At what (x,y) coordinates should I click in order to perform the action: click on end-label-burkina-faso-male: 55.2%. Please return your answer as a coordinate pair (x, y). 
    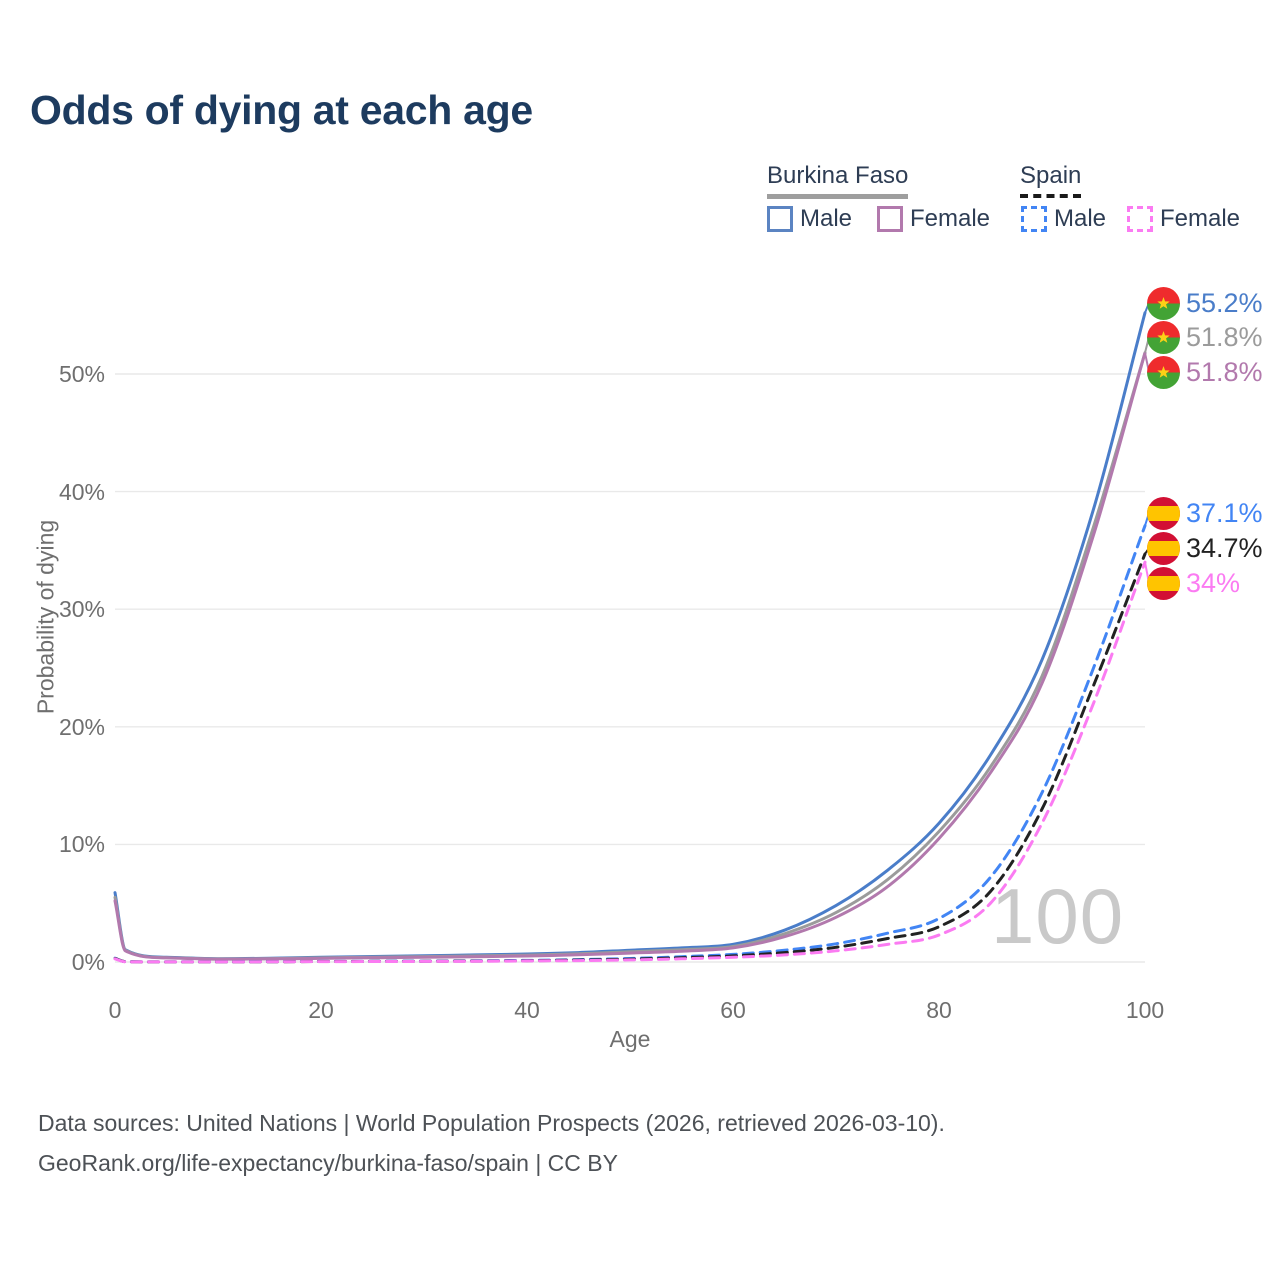
    Looking at the image, I should click on (1205, 303).